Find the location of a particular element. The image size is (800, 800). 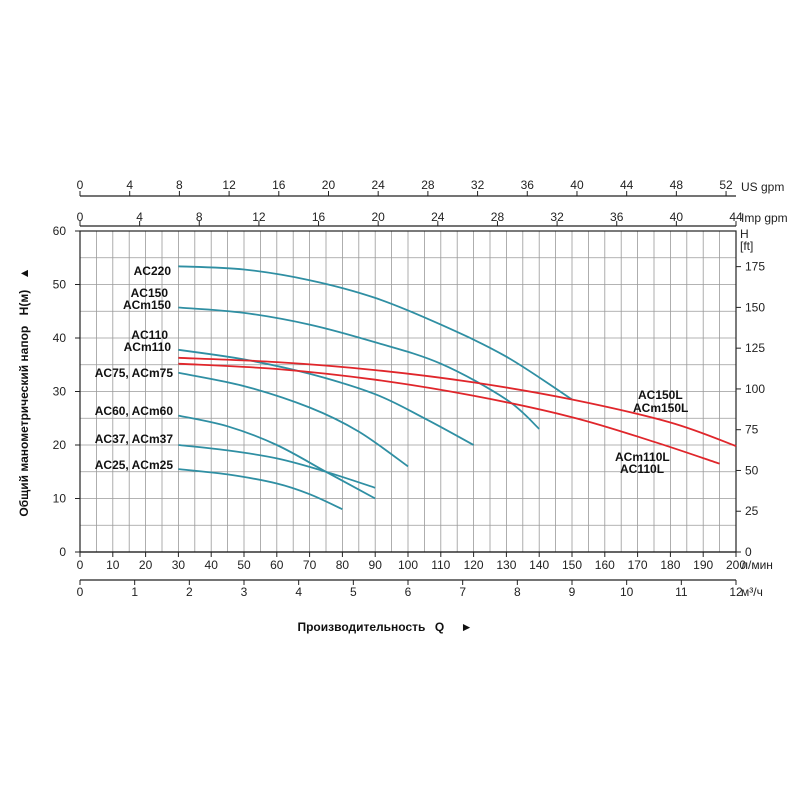

x-axis-arrow: ► is located at coordinates (467, 627).